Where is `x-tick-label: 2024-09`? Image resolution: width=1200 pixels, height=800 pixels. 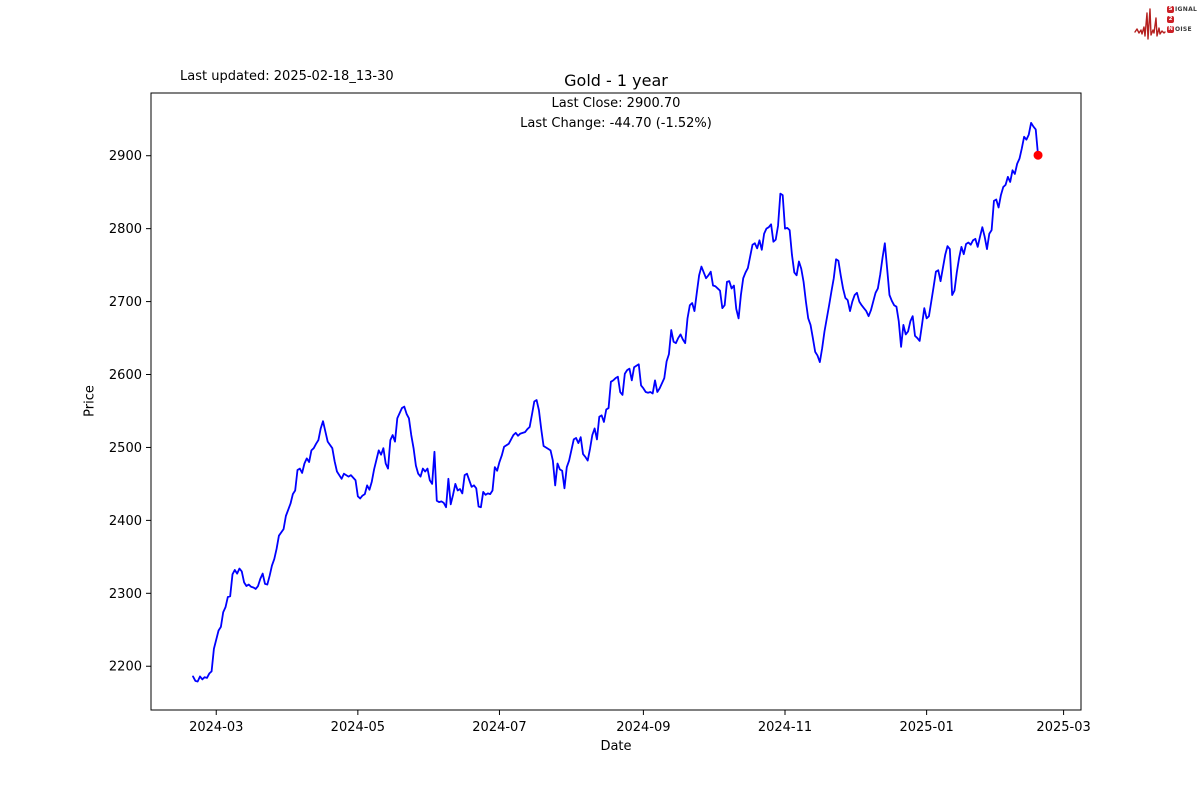 x-tick-label: 2024-09 is located at coordinates (643, 727).